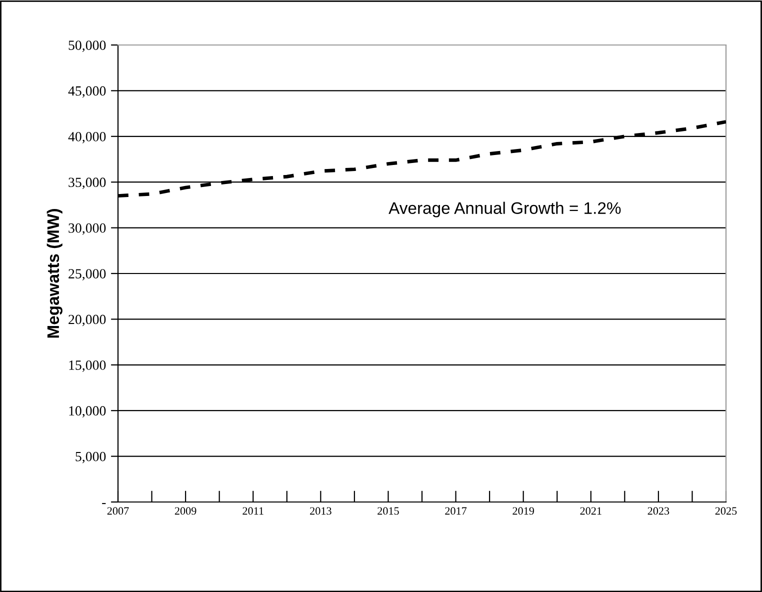 This screenshot has width=762, height=592. What do you see at coordinates (523, 511) in the screenshot?
I see `x-tick-label: 2019` at bounding box center [523, 511].